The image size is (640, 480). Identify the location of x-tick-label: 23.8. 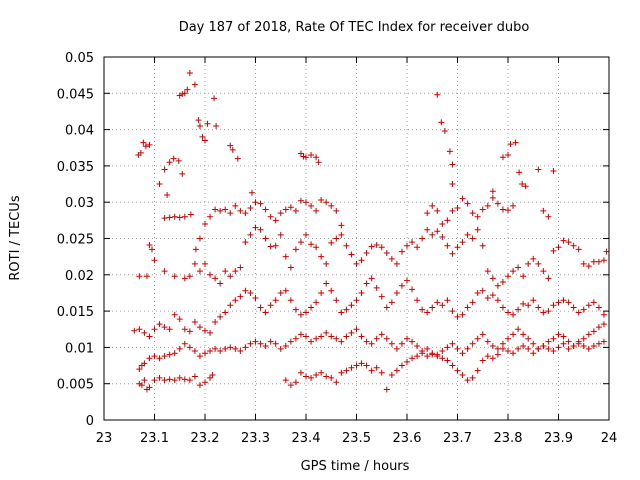
(508, 438).